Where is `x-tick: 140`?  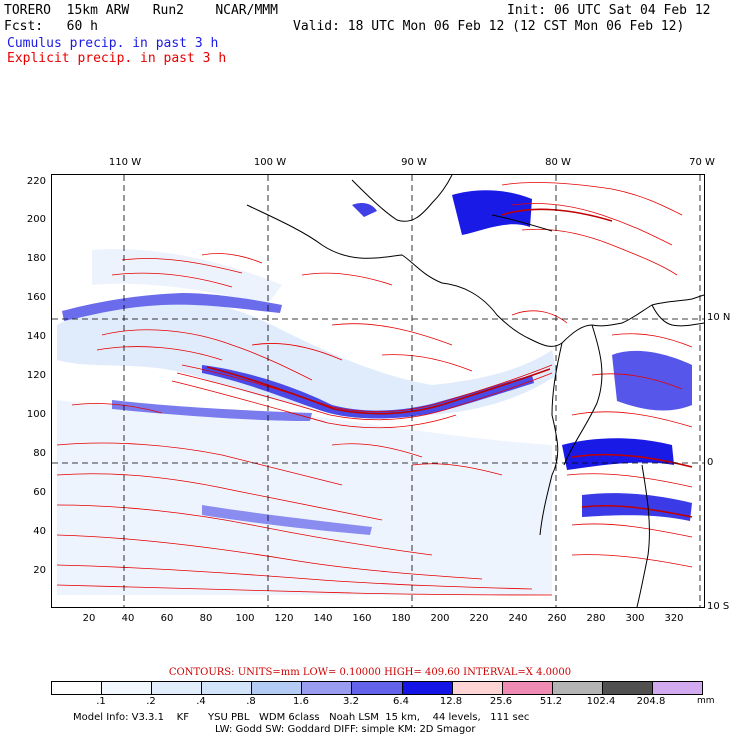 x-tick: 140 is located at coordinates (323, 618).